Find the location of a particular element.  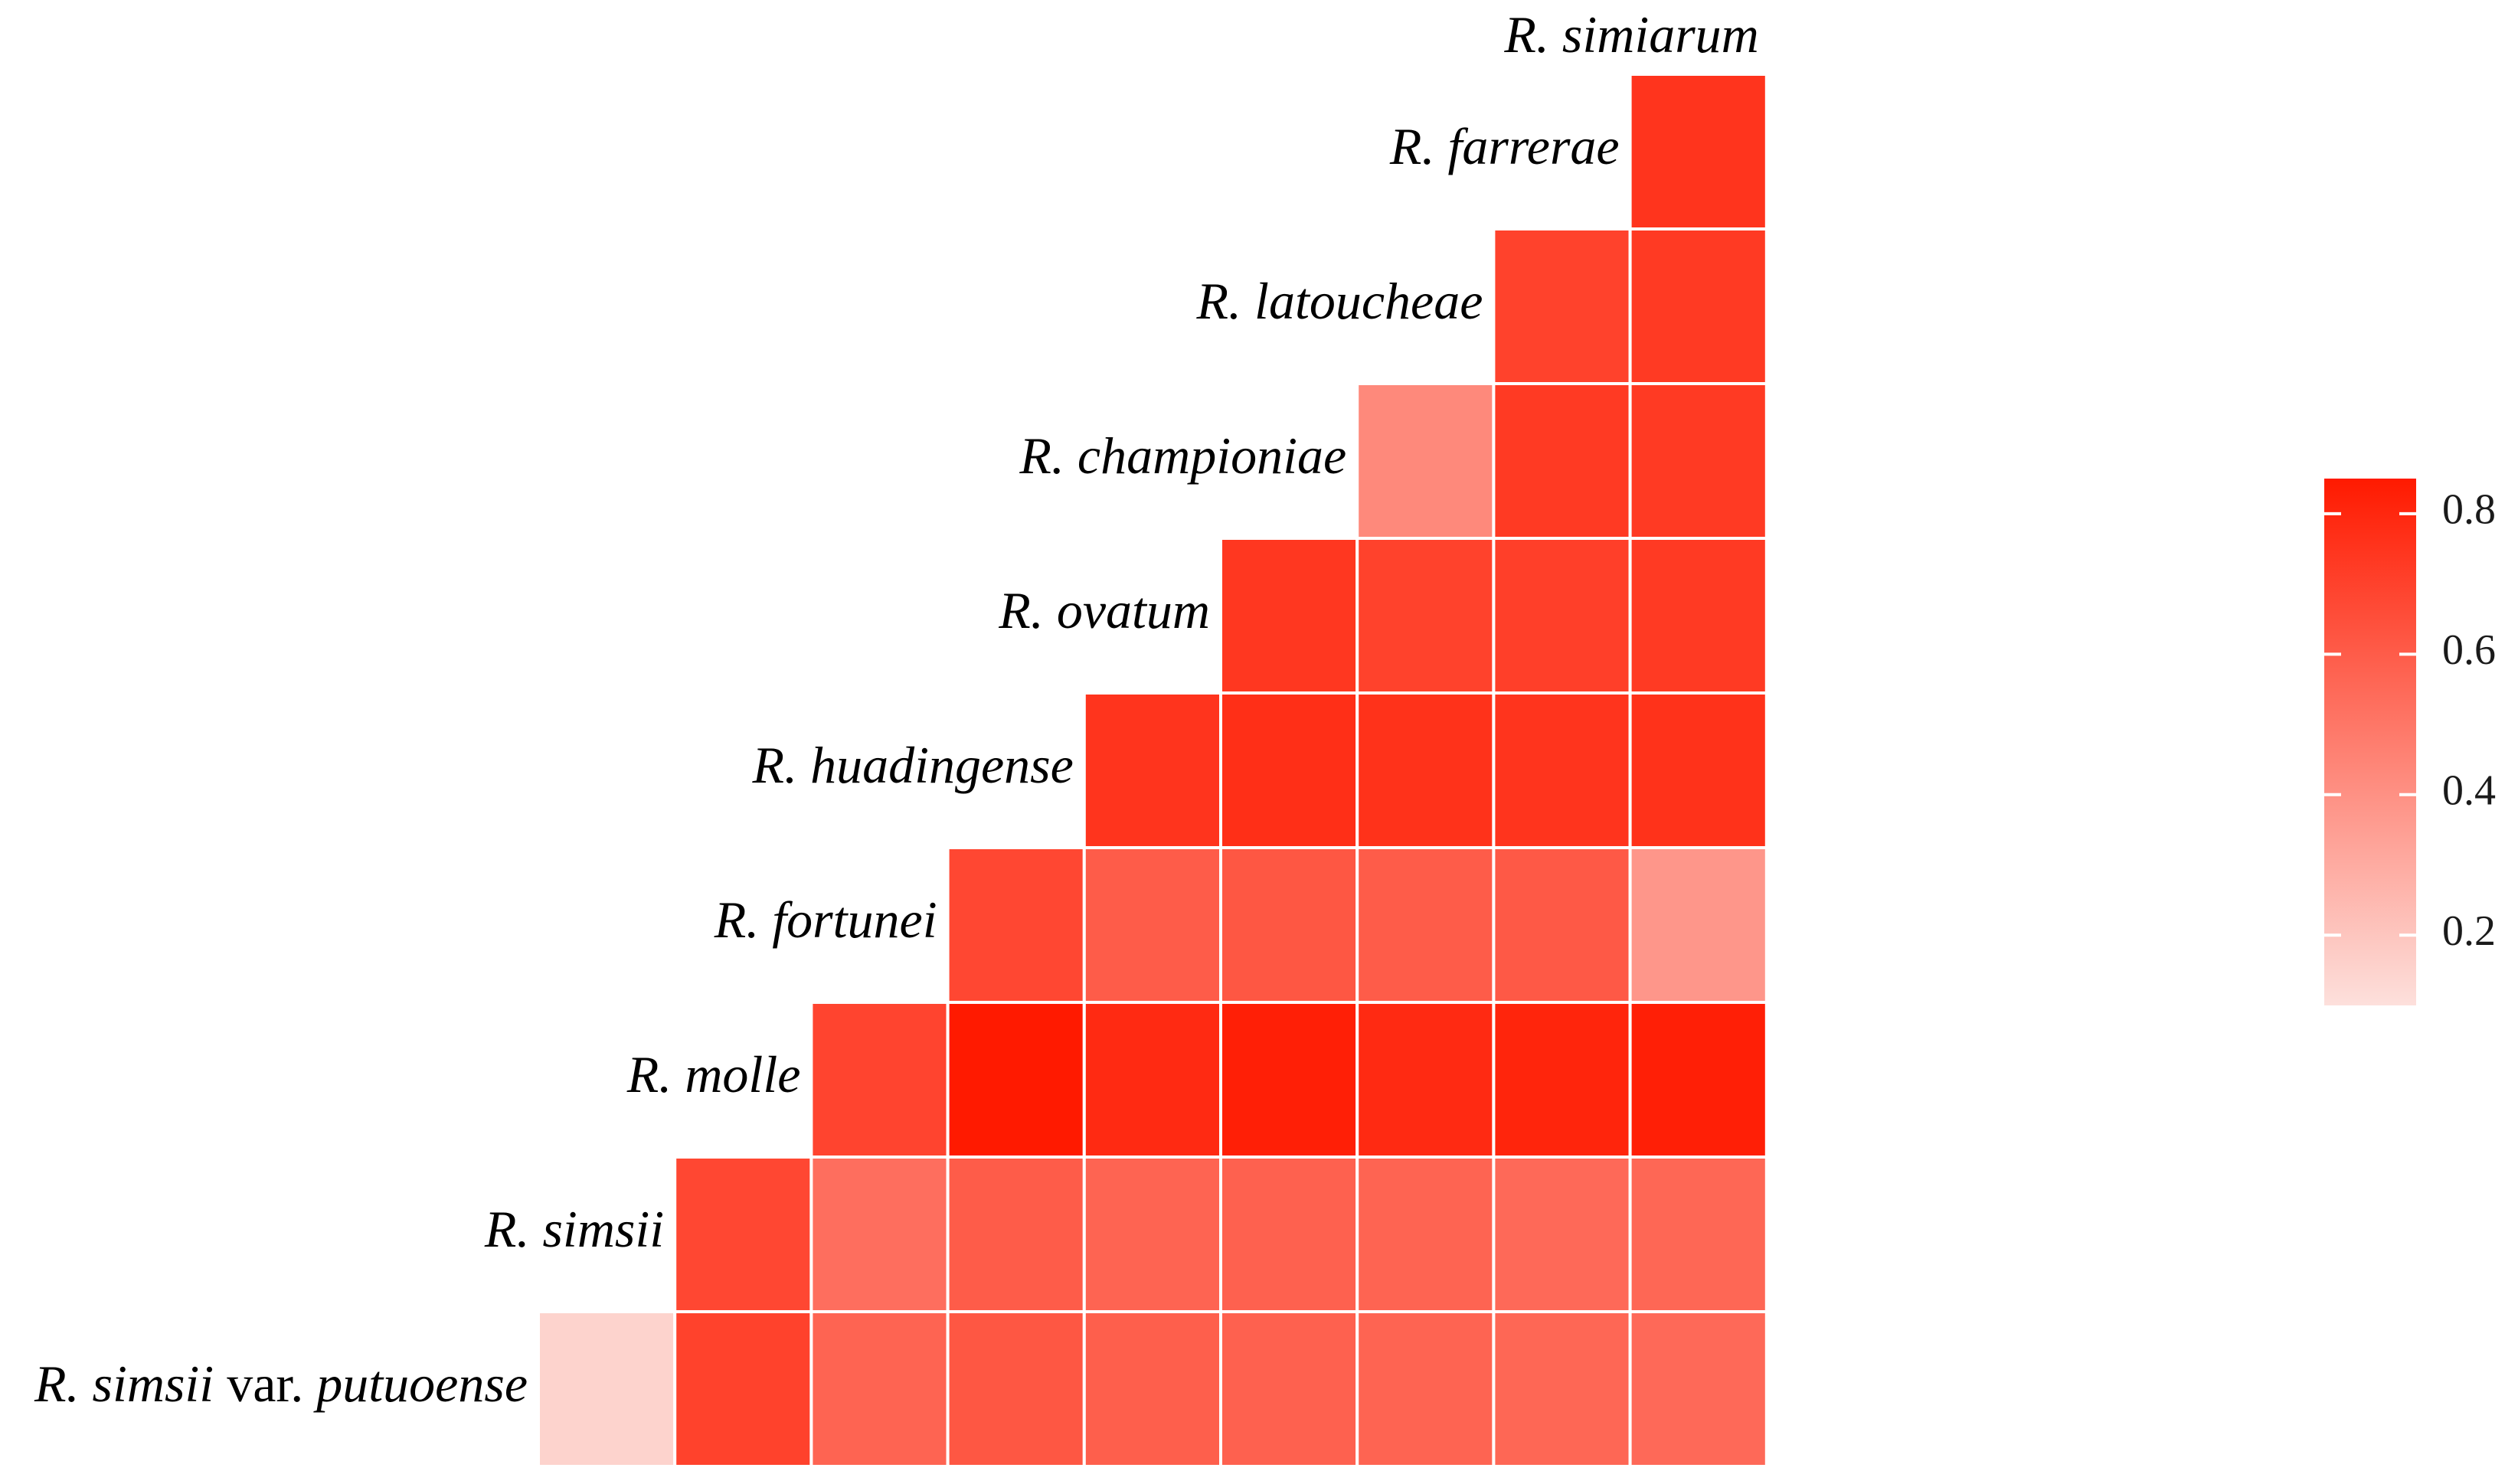

legend-ticks: 0.2 0.4 0.6 0.8 is located at coordinates (2410, 720).